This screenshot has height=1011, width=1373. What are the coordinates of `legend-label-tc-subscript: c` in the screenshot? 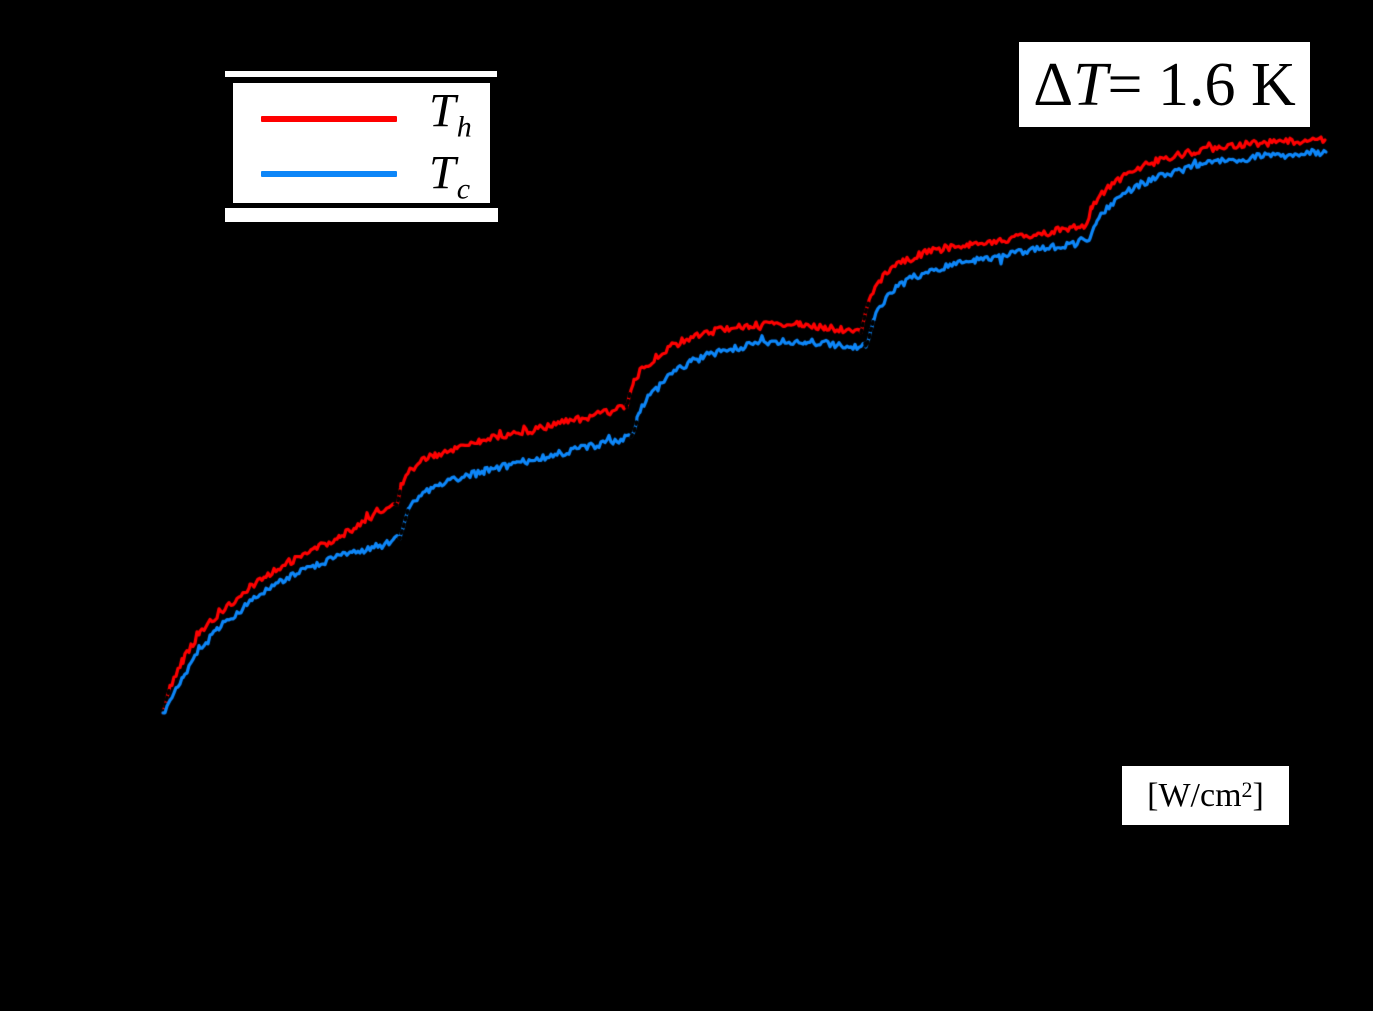 It's located at (463, 189).